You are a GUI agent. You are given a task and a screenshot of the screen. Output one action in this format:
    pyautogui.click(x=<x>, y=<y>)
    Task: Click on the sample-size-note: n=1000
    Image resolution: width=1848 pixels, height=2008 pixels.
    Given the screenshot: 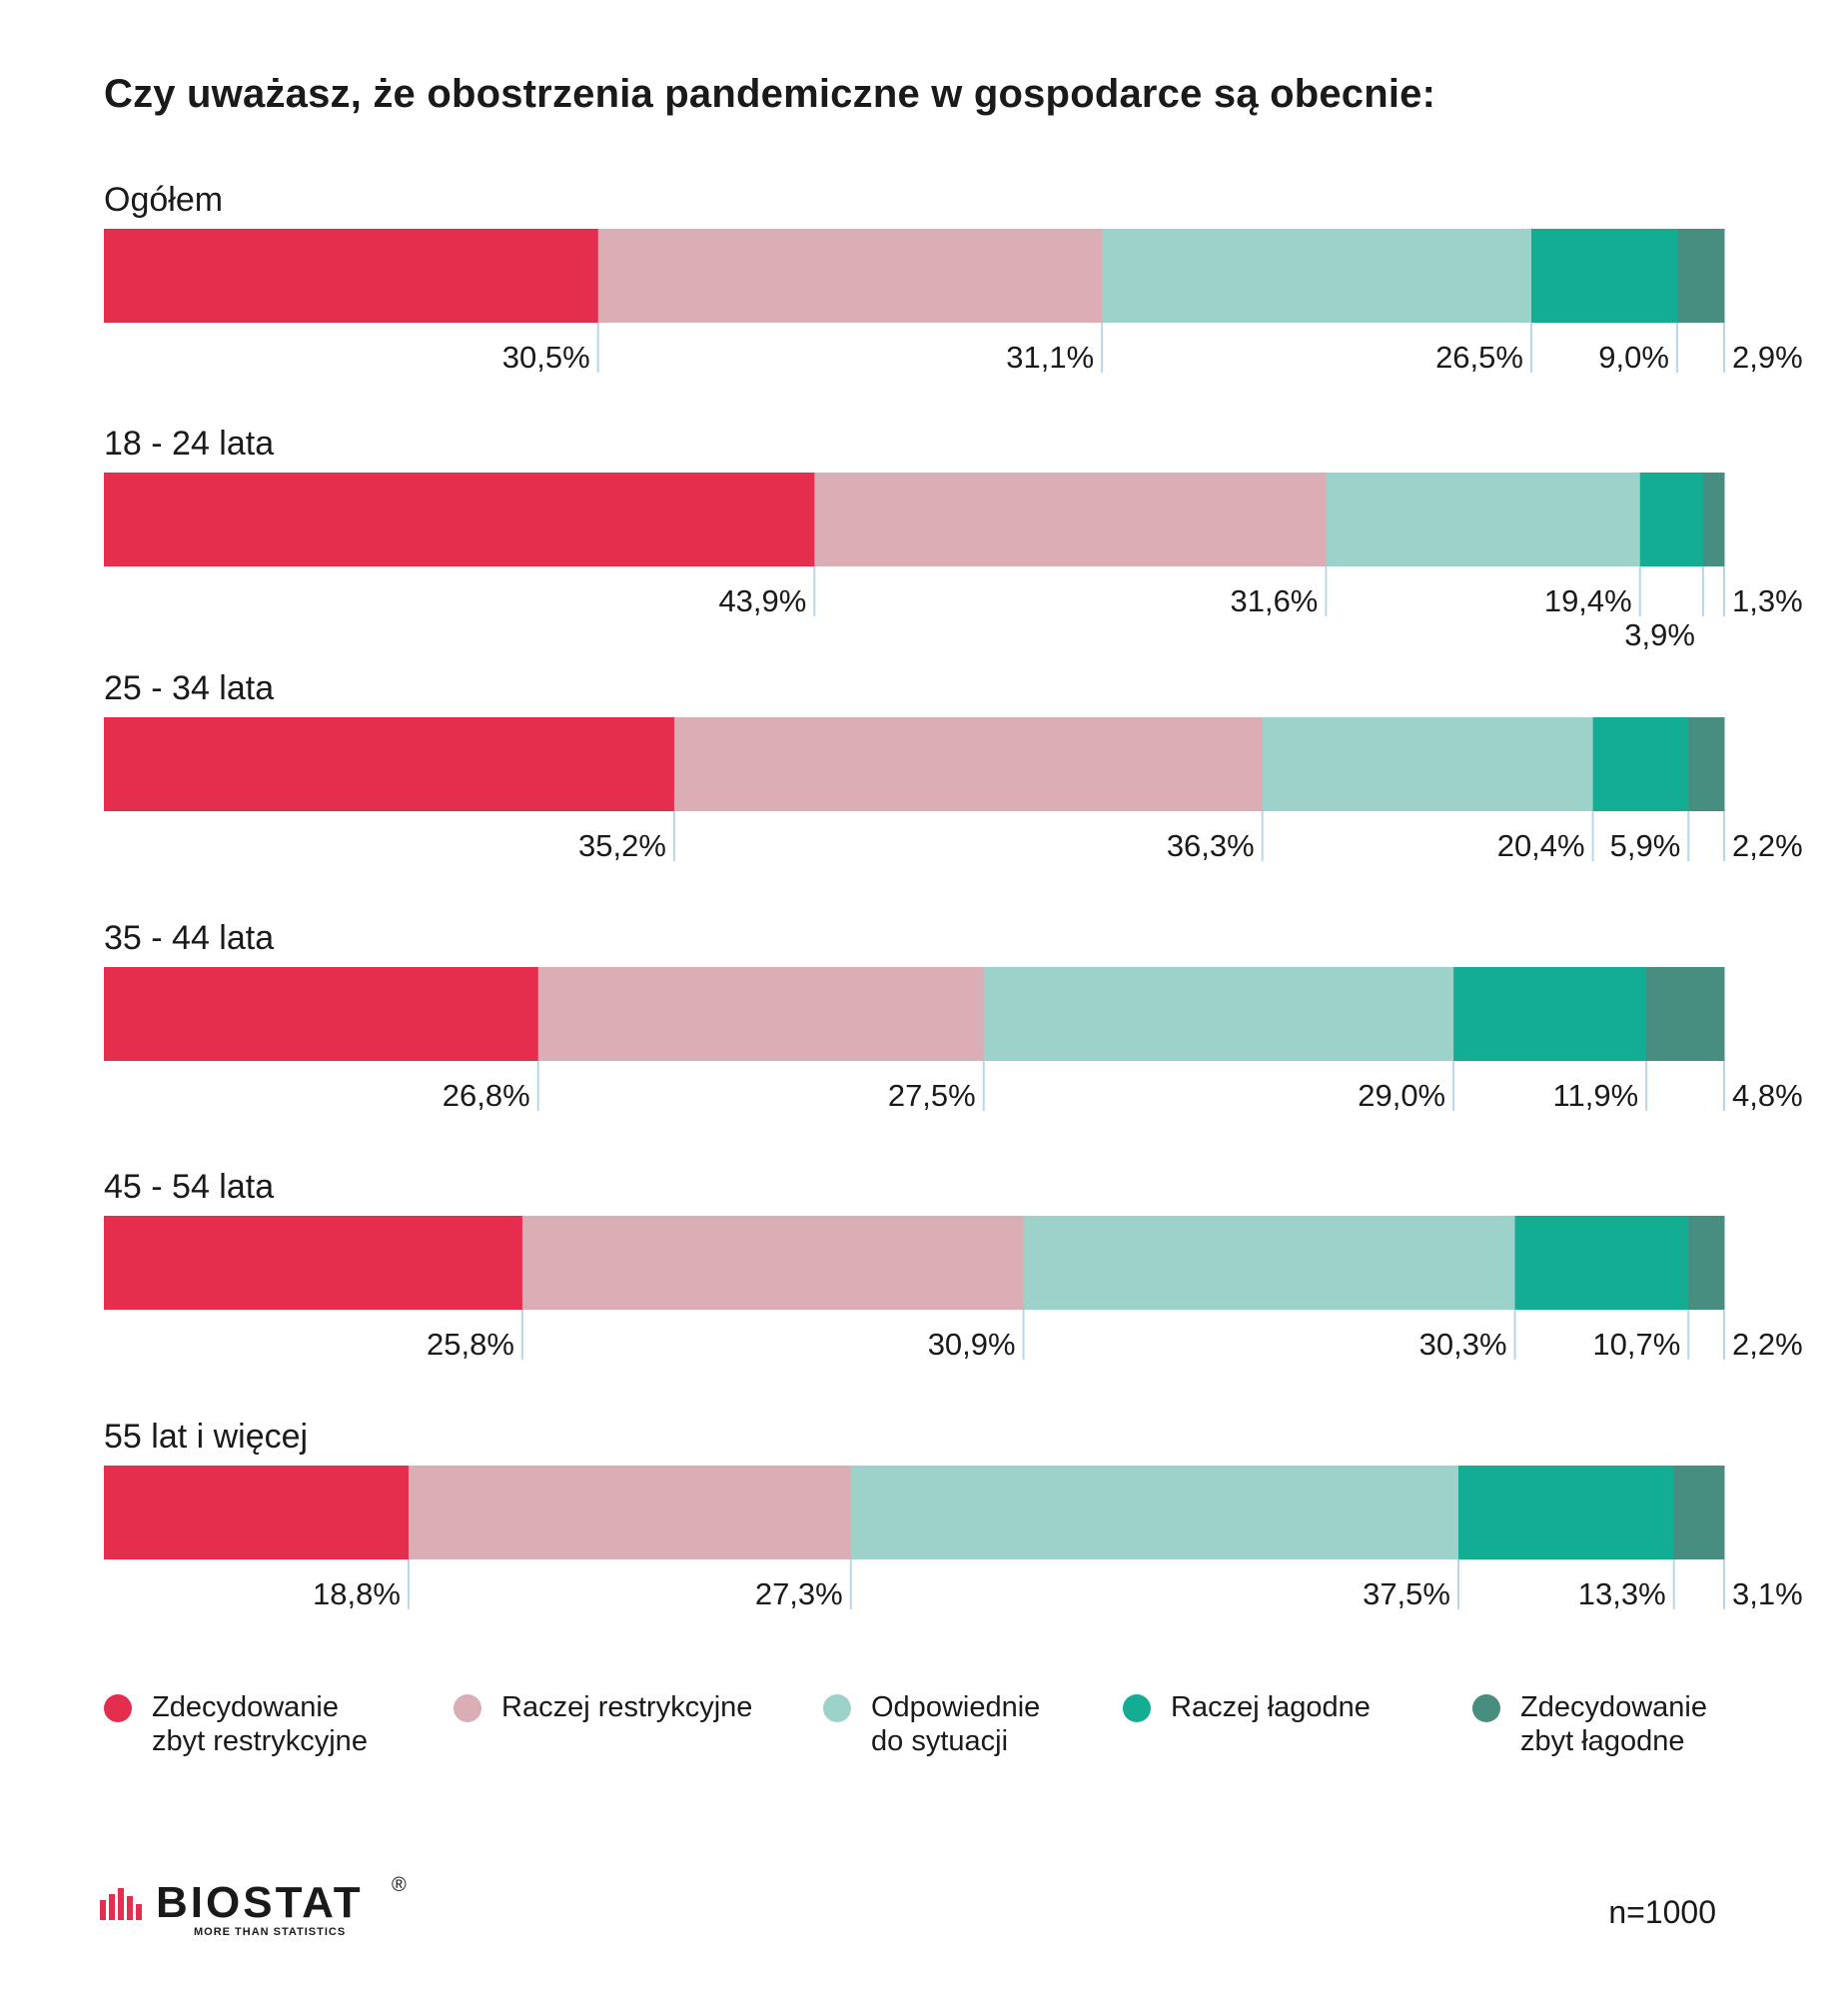 What is the action you would take?
    pyautogui.click(x=1662, y=1912)
    